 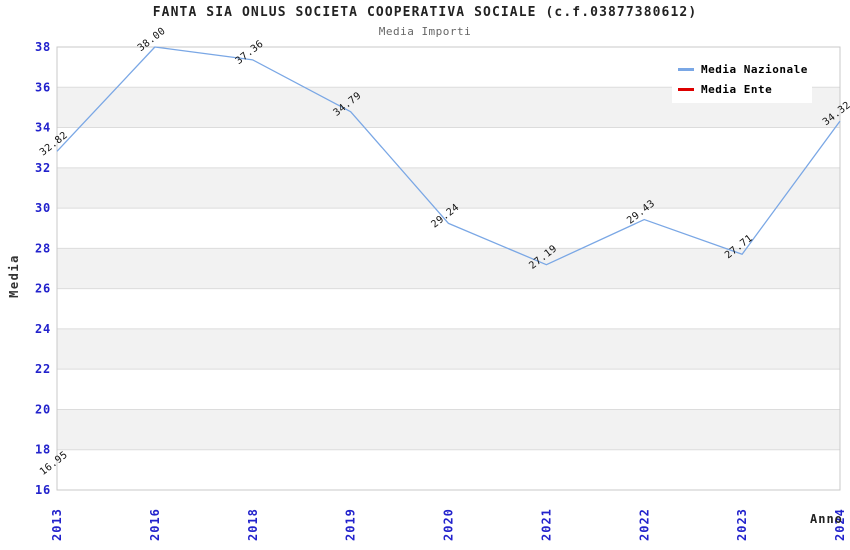 I want to click on x-tick-label: 2023, so click(x=742, y=524).